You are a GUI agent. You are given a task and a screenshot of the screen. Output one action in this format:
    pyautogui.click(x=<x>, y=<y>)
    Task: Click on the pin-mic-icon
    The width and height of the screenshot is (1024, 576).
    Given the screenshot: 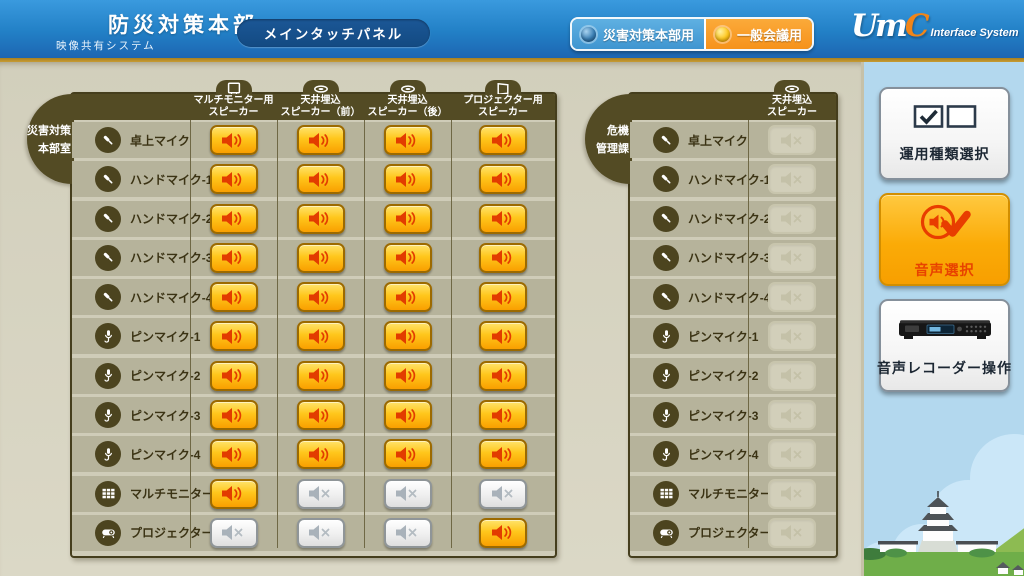 What is the action you would take?
    pyautogui.click(x=108, y=415)
    